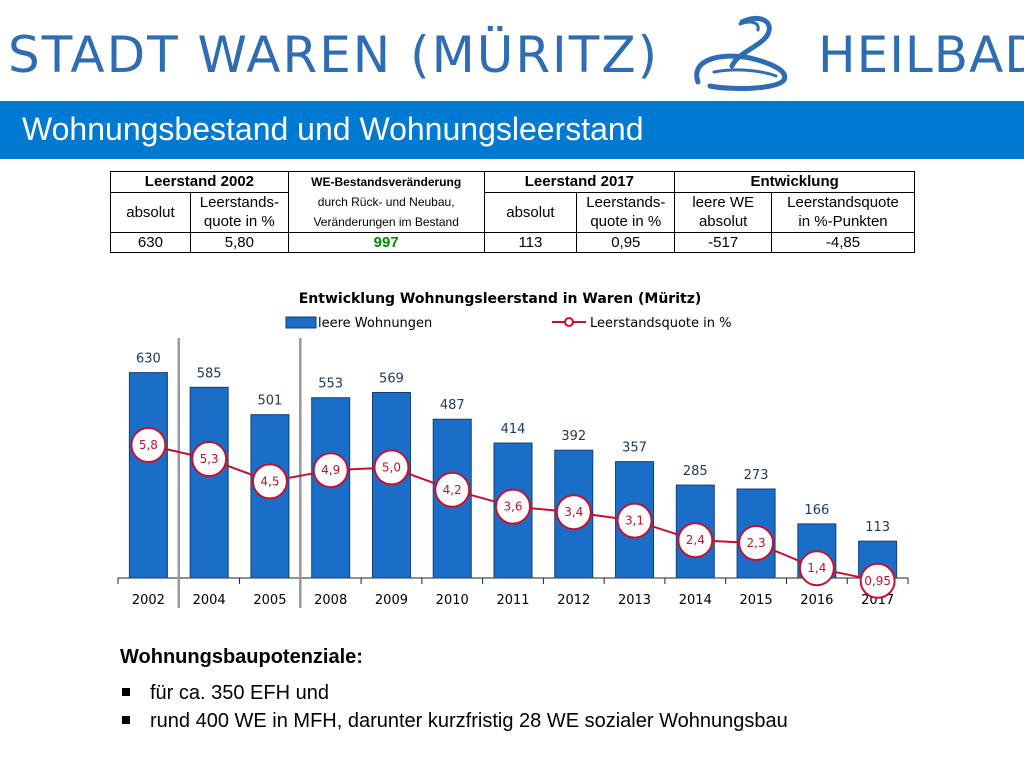 This screenshot has width=1024, height=768. I want to click on quote-marker-2016, so click(816, 568).